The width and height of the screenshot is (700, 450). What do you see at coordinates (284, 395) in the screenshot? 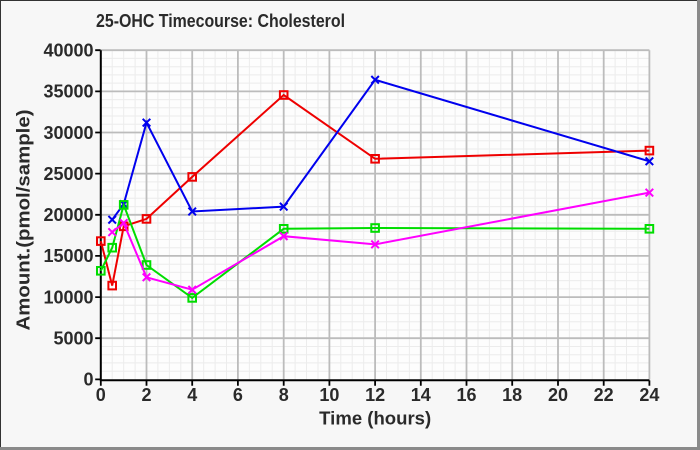
I see `svg-text: 8` at bounding box center [284, 395].